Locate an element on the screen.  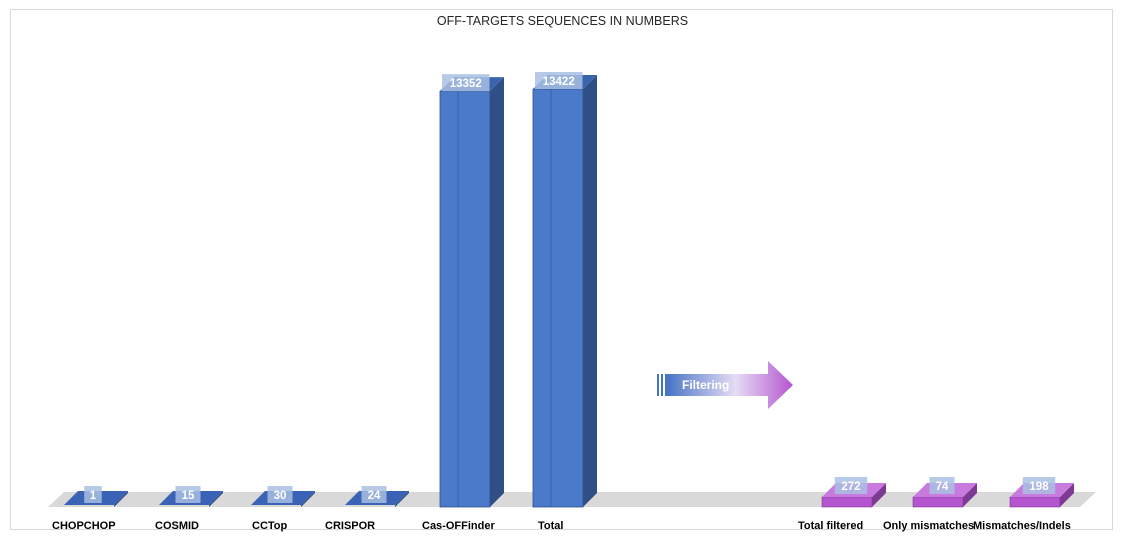
value-label: 74 is located at coordinates (942, 487).